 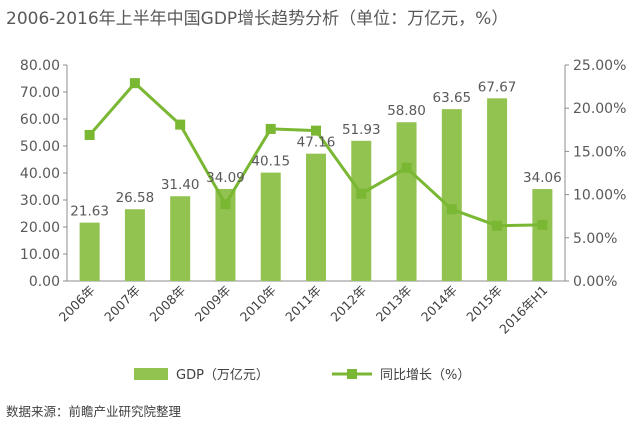 What do you see at coordinates (40, 201) in the screenshot?
I see `y-left-tick-label: 30.00` at bounding box center [40, 201].